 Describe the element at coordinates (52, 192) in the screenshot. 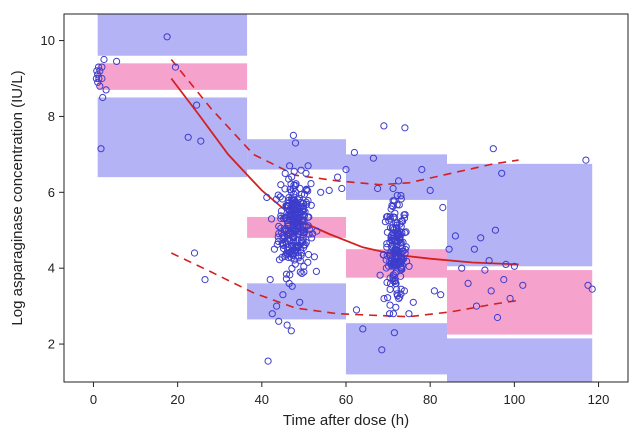

I see `y-axis: 2 4 6 8 10` at that location.